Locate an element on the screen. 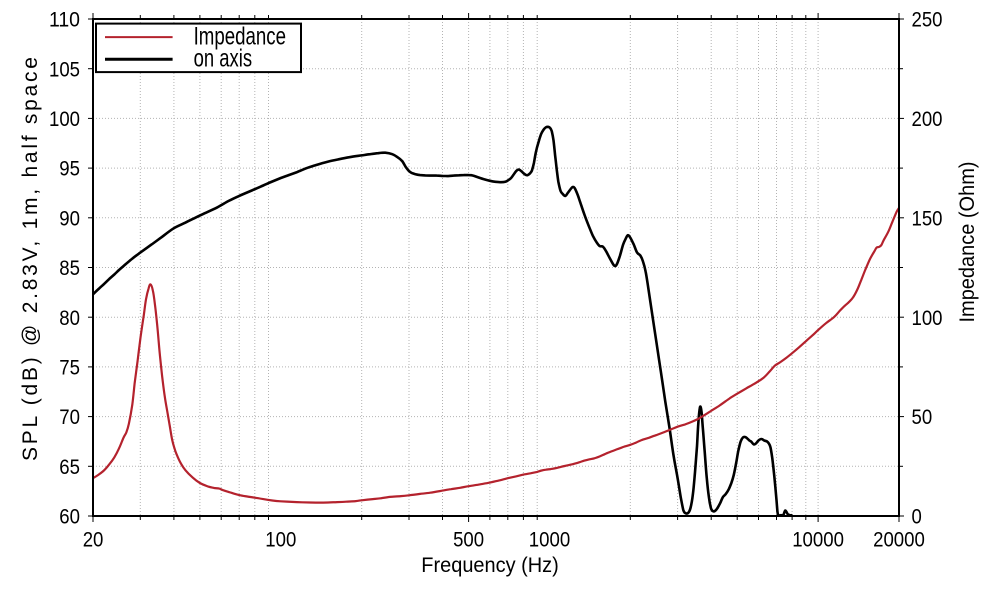  svg-text: 75 is located at coordinates (69, 368).